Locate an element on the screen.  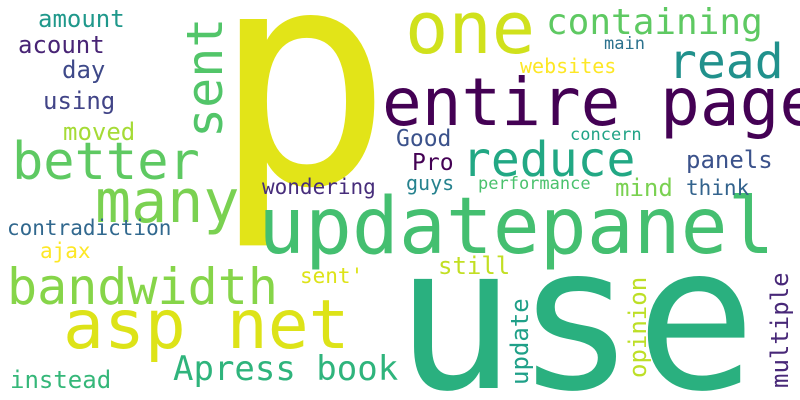
word-apress-book: Apress book is located at coordinates (286, 369).